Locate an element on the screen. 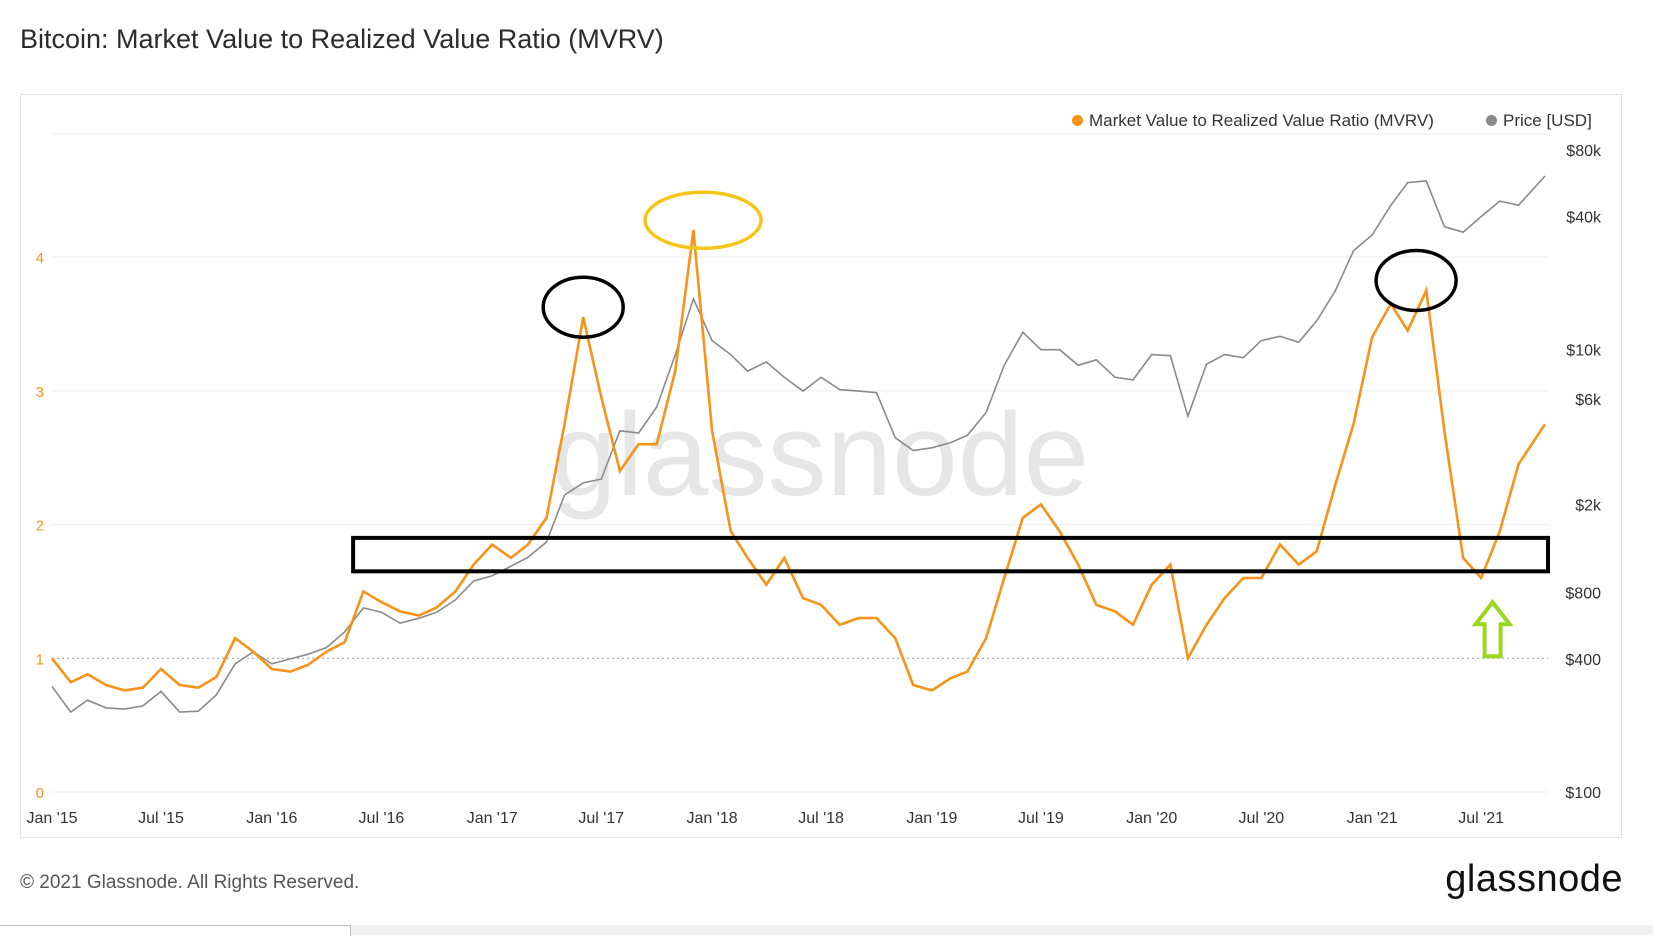  y-right-tick-label: $40k is located at coordinates (1584, 218).